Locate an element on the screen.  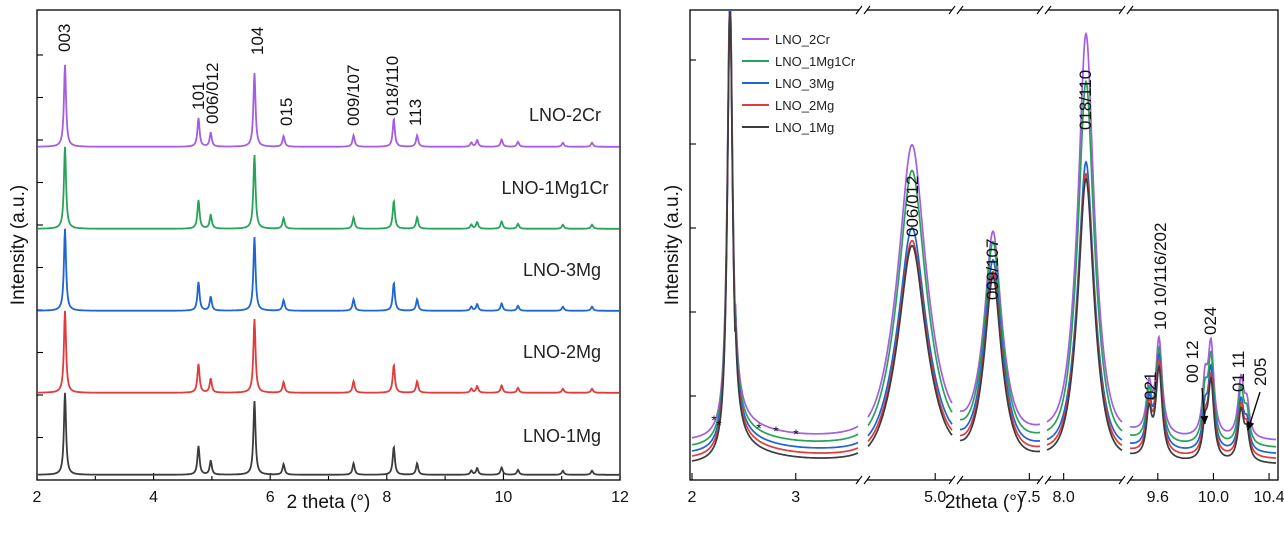
left-sample-label: LNO-1Mg is located at coordinates (562, 436).